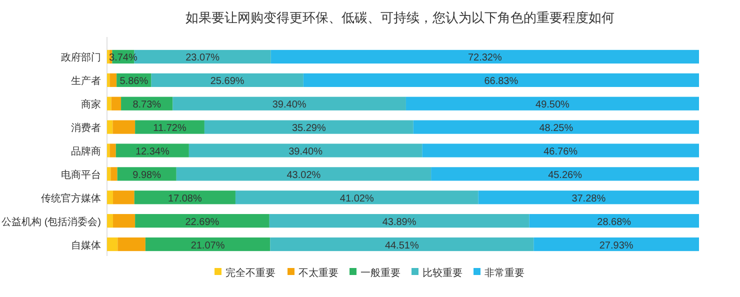 This screenshot has height=297, width=740. What do you see at coordinates (71, 198) in the screenshot?
I see `y-tick-label: 传统官方媒体` at bounding box center [71, 198].